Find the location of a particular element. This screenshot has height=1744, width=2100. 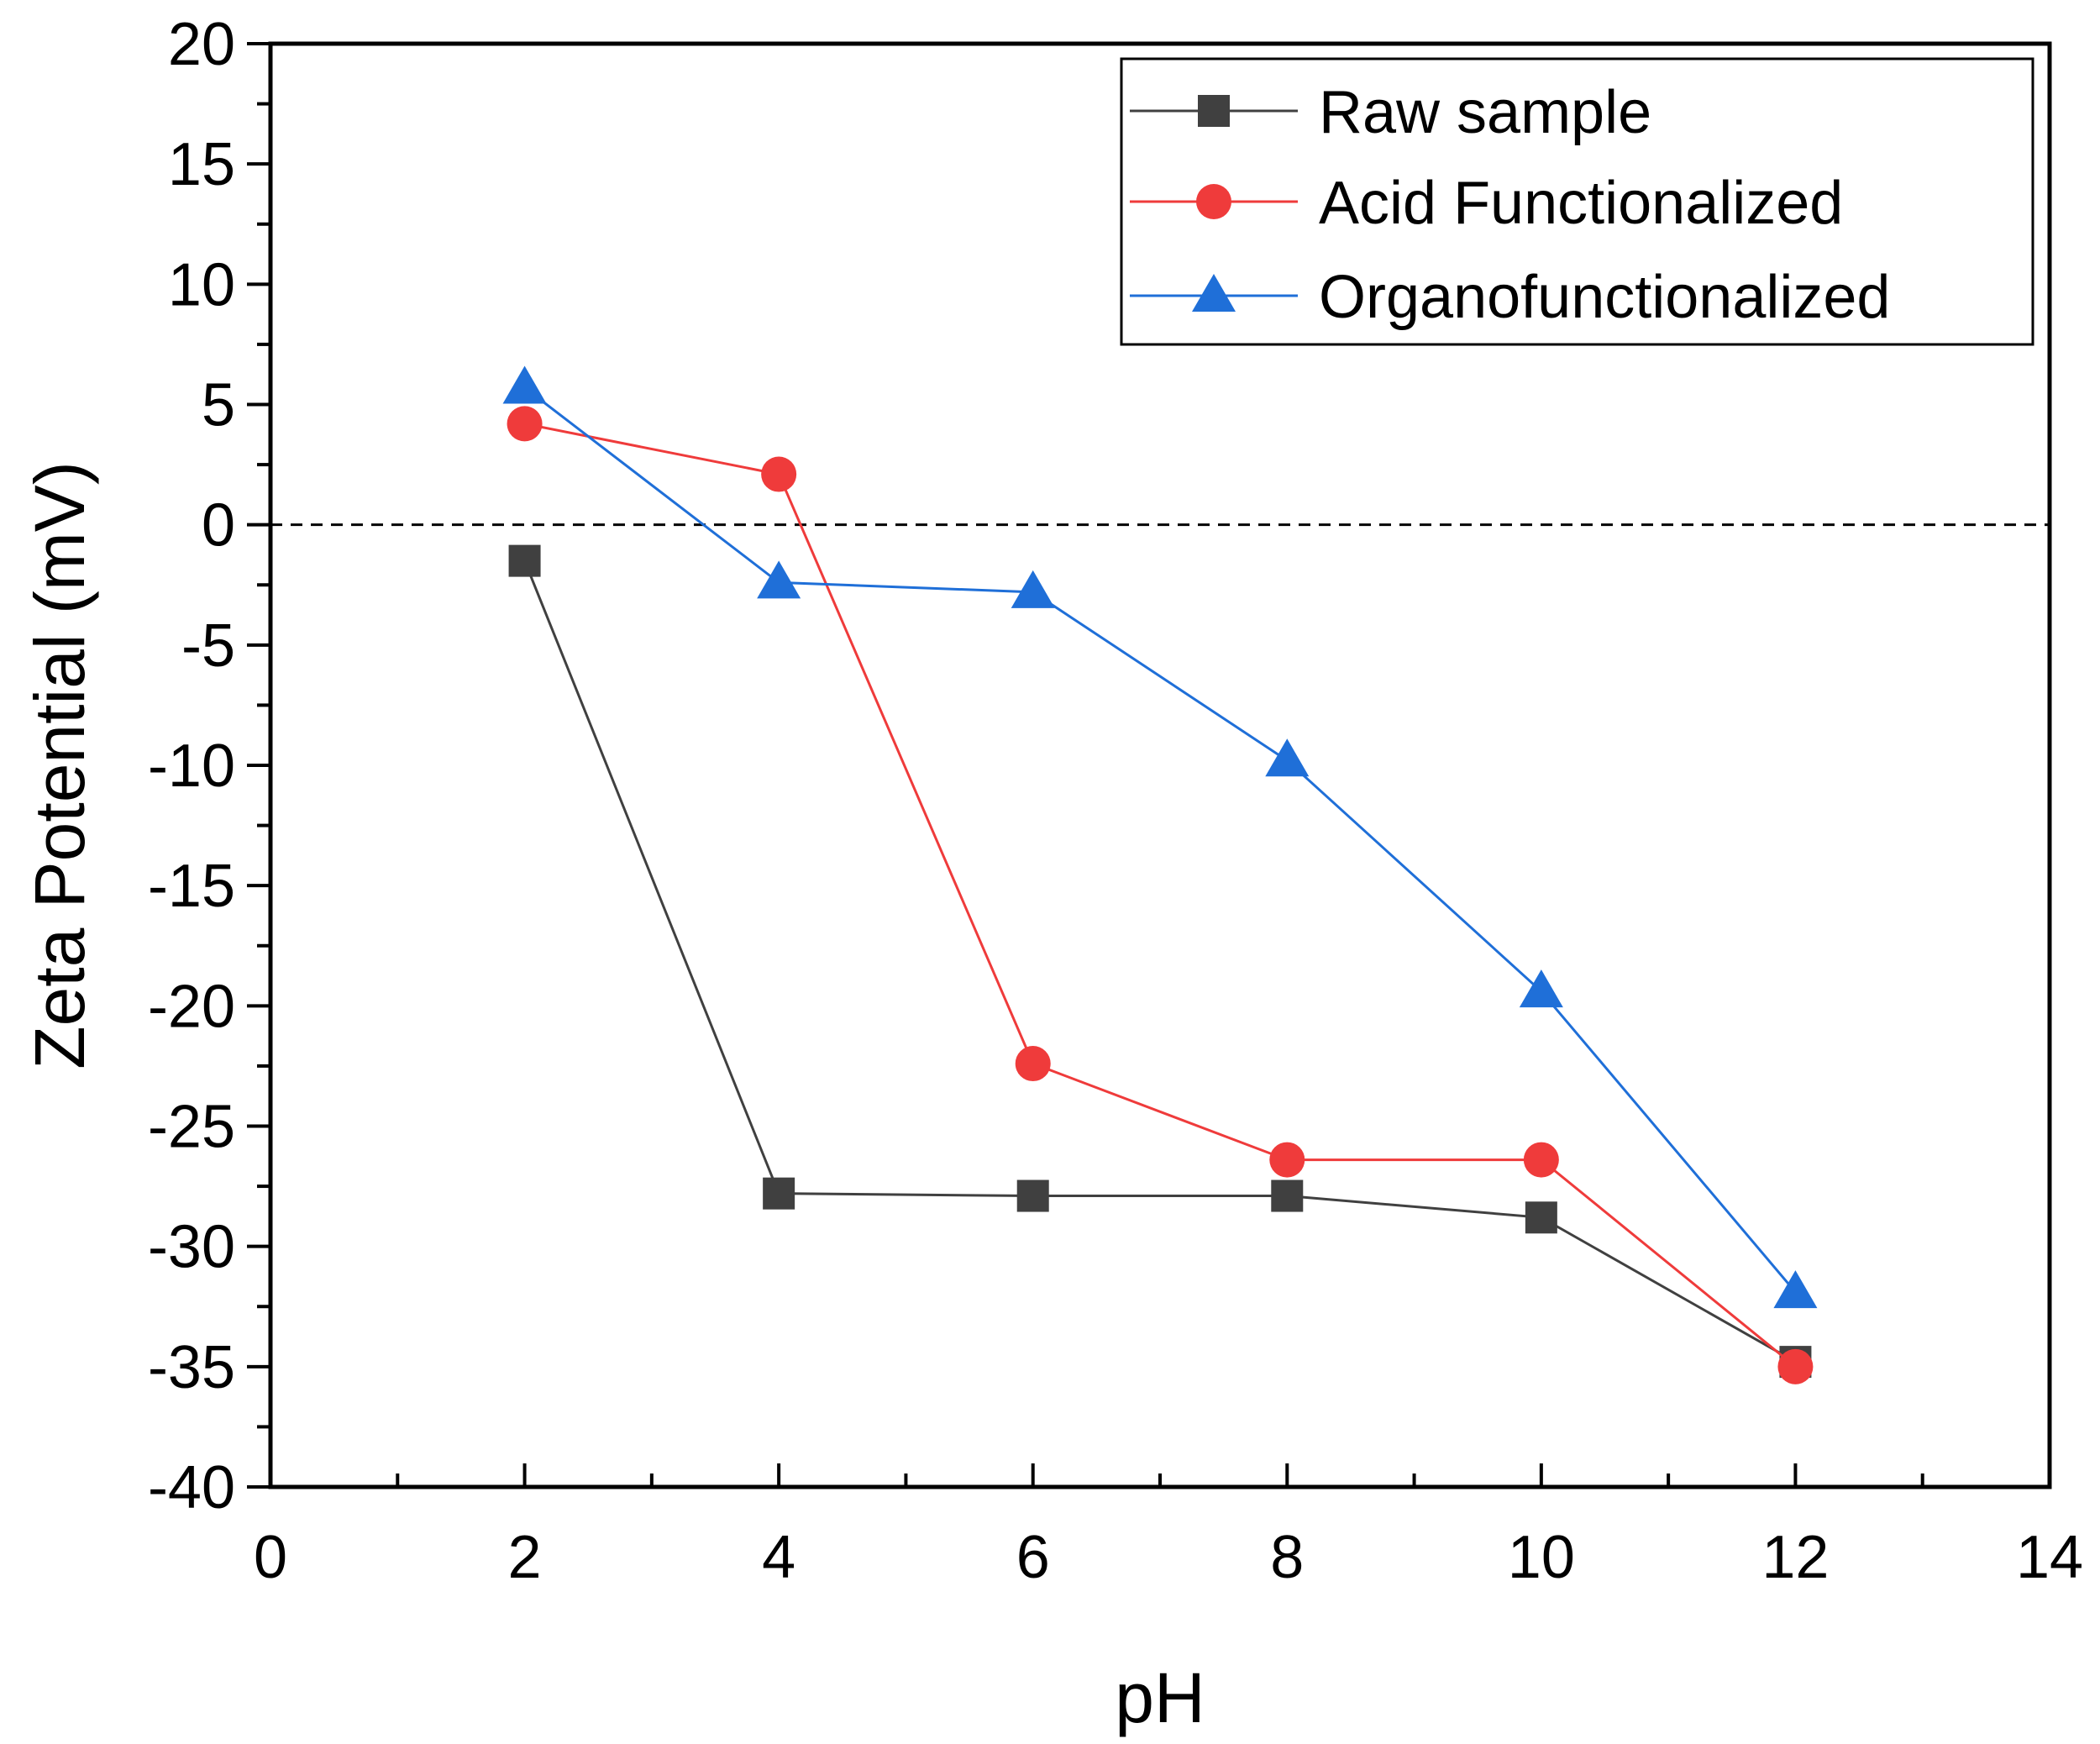

y-tick-label: -40 is located at coordinates (191, 1487).